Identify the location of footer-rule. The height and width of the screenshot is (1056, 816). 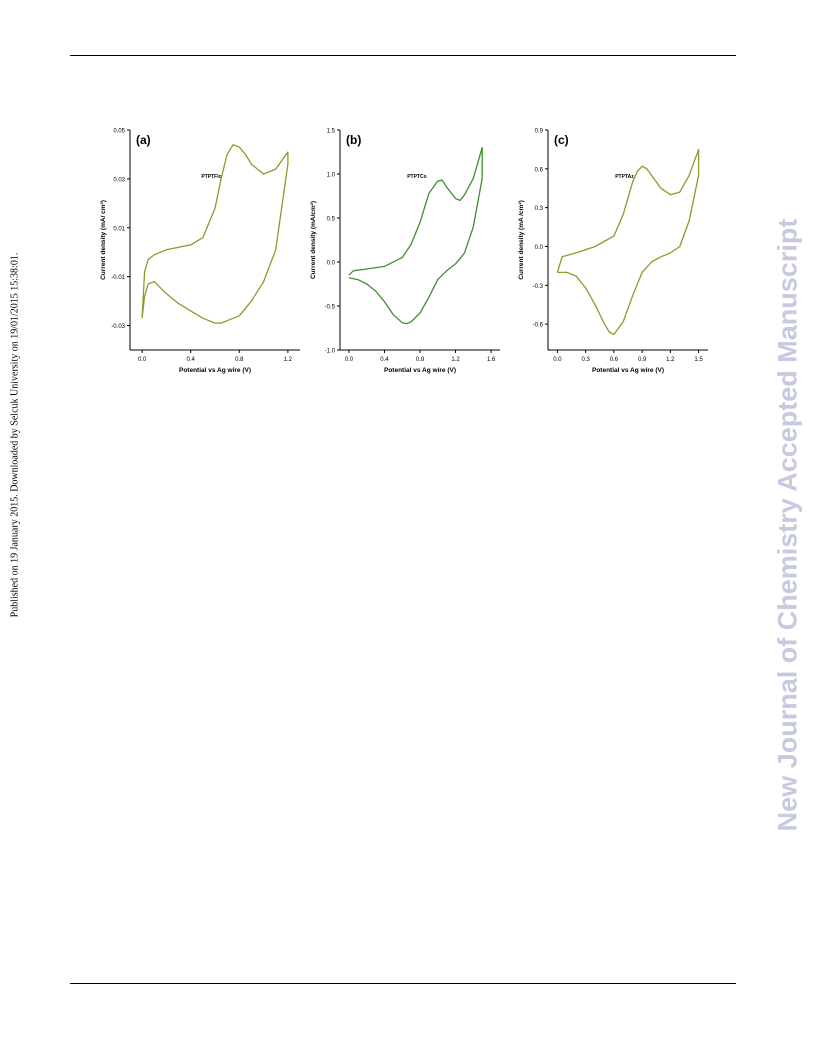
(403, 983).